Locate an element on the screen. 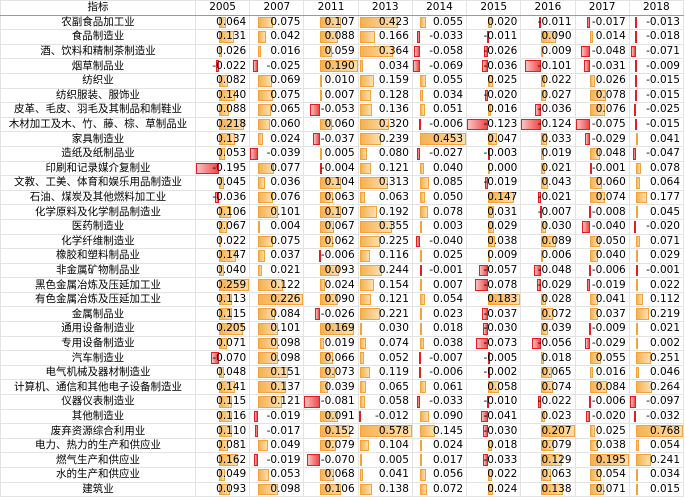 The width and height of the screenshot is (685, 497). value-cell: 0.221 is located at coordinates (385, 314).